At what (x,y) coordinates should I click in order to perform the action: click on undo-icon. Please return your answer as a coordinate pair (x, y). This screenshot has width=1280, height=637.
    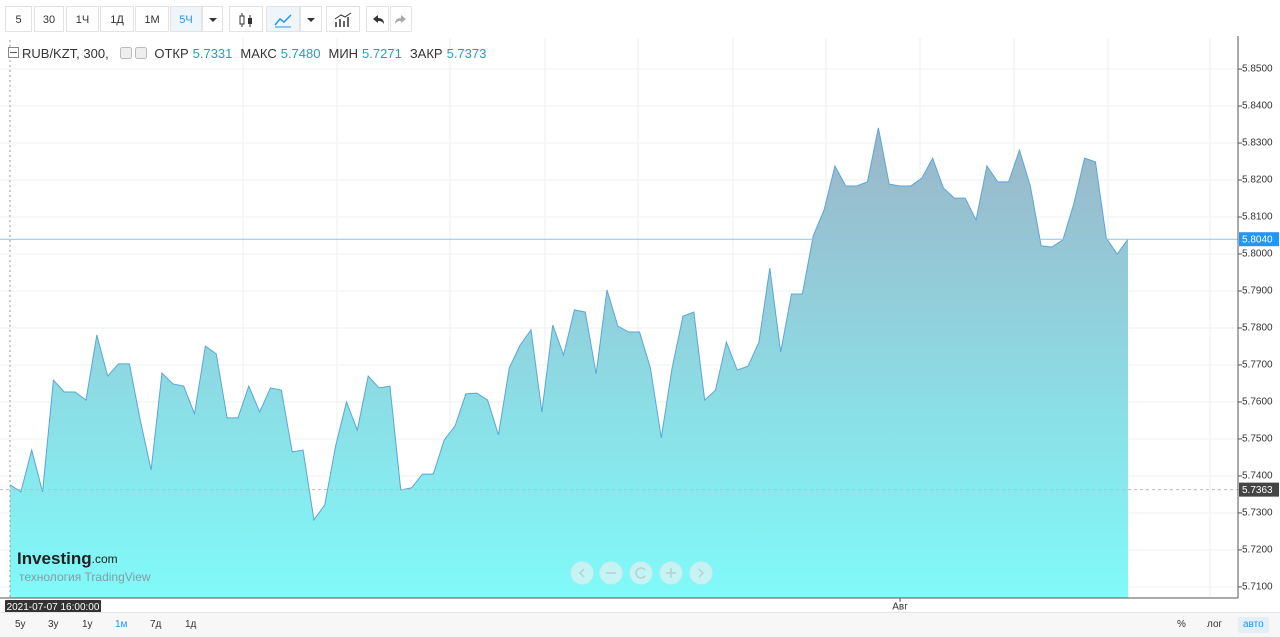
    Looking at the image, I should click on (378, 19).